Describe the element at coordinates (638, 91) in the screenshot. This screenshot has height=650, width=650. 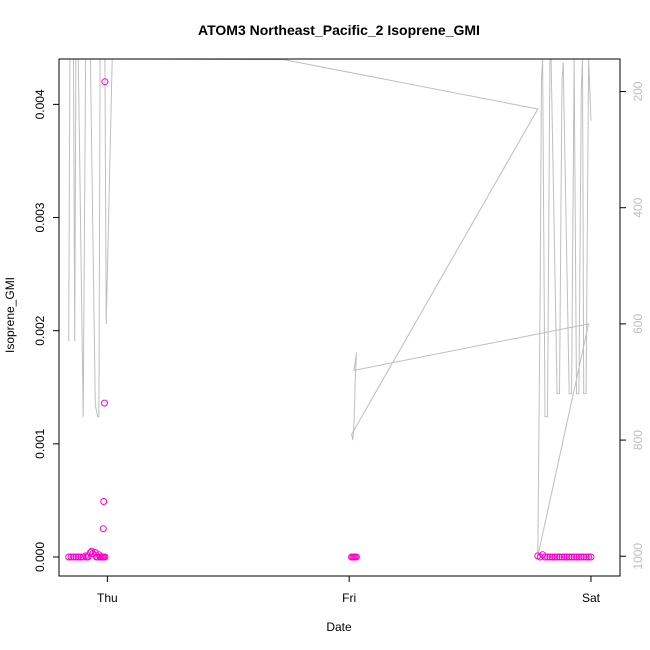
I see `right-tick-label: 200` at that location.